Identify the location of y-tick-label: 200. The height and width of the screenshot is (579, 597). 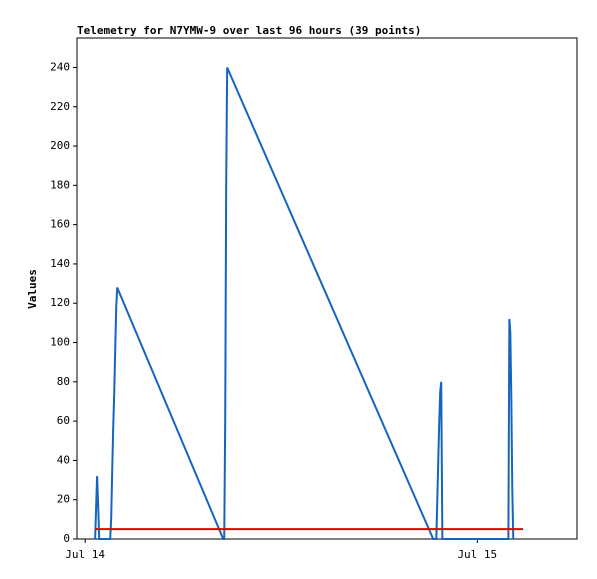
(60, 145).